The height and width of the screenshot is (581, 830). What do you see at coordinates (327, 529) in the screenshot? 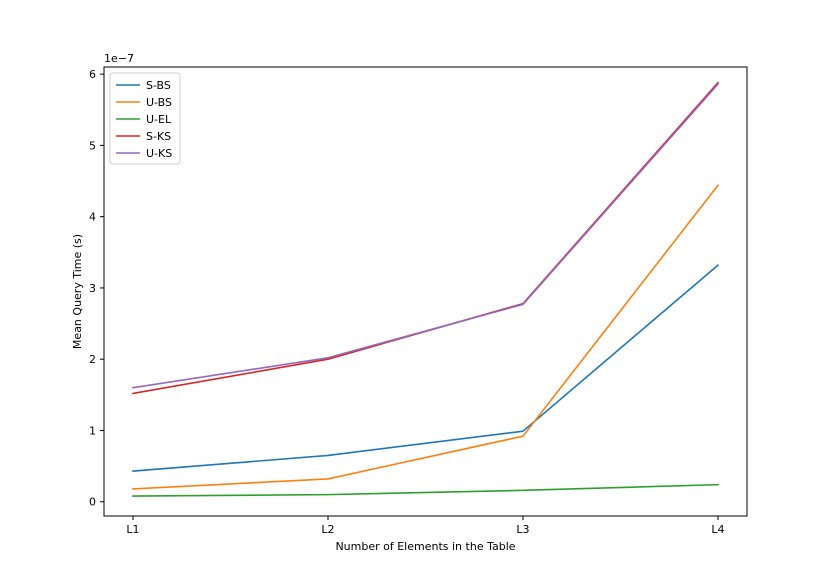
I see `x-tick-label: L2` at bounding box center [327, 529].